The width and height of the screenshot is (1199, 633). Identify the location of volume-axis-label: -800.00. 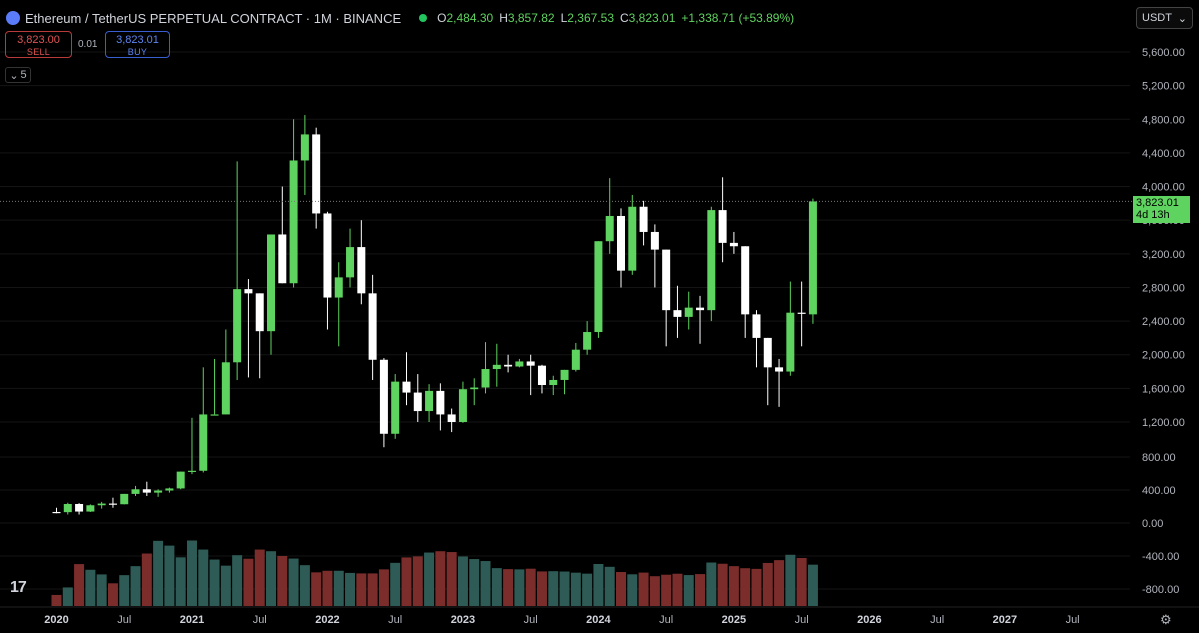
(1160, 590).